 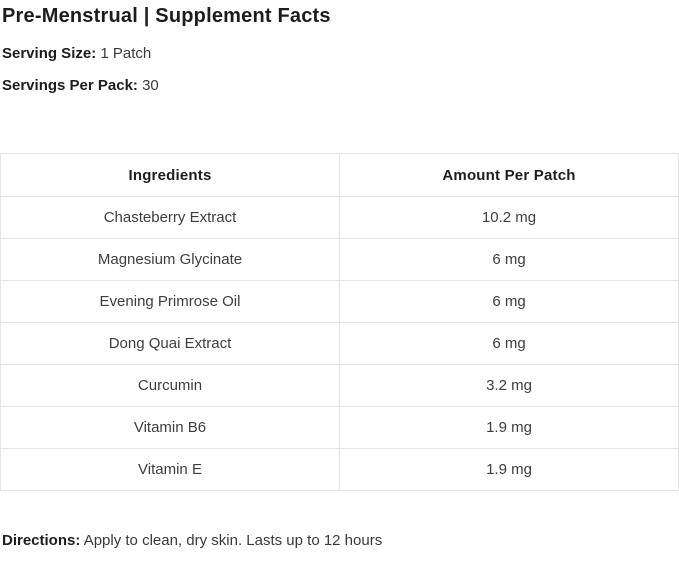 I want to click on directions-label: Directions:, so click(x=41, y=540).